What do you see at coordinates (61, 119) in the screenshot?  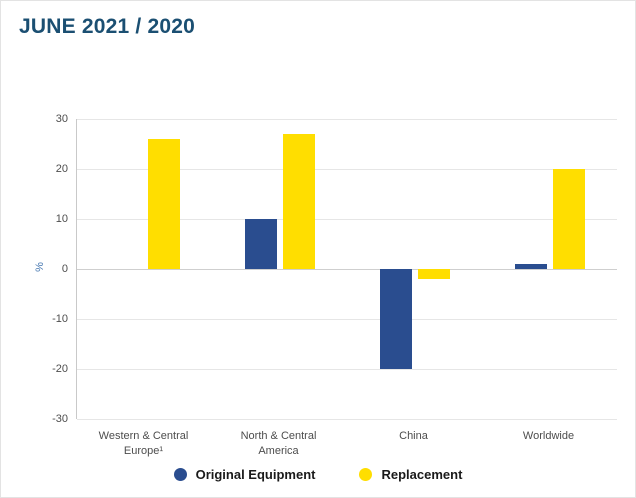 I see `y-tick-label: 30` at bounding box center [61, 119].